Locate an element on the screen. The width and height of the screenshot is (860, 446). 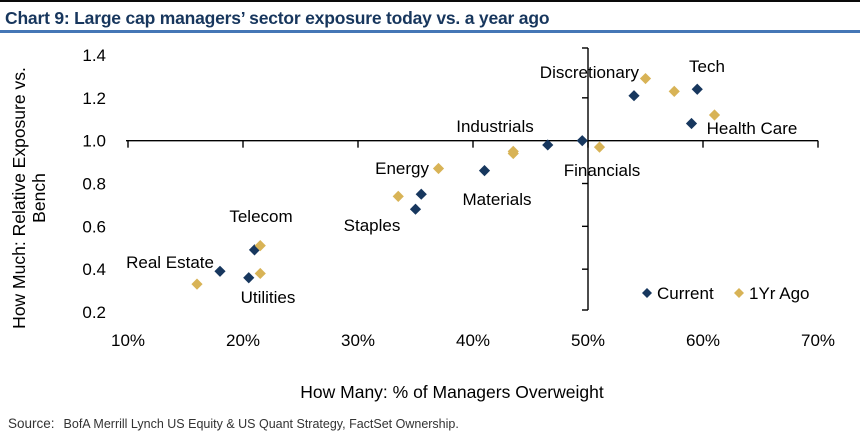
sector-label-materials: Materials is located at coordinates (497, 199).